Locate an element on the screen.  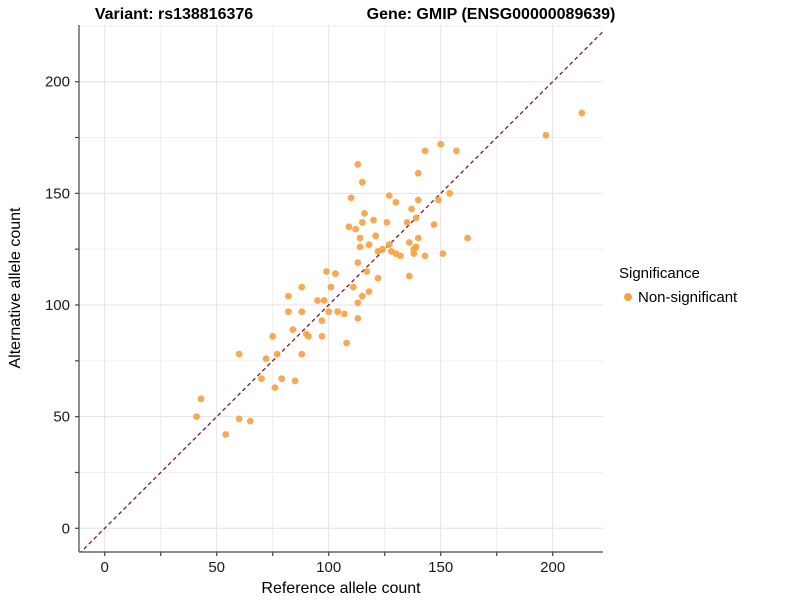
legend-marker-dot is located at coordinates (628, 297).